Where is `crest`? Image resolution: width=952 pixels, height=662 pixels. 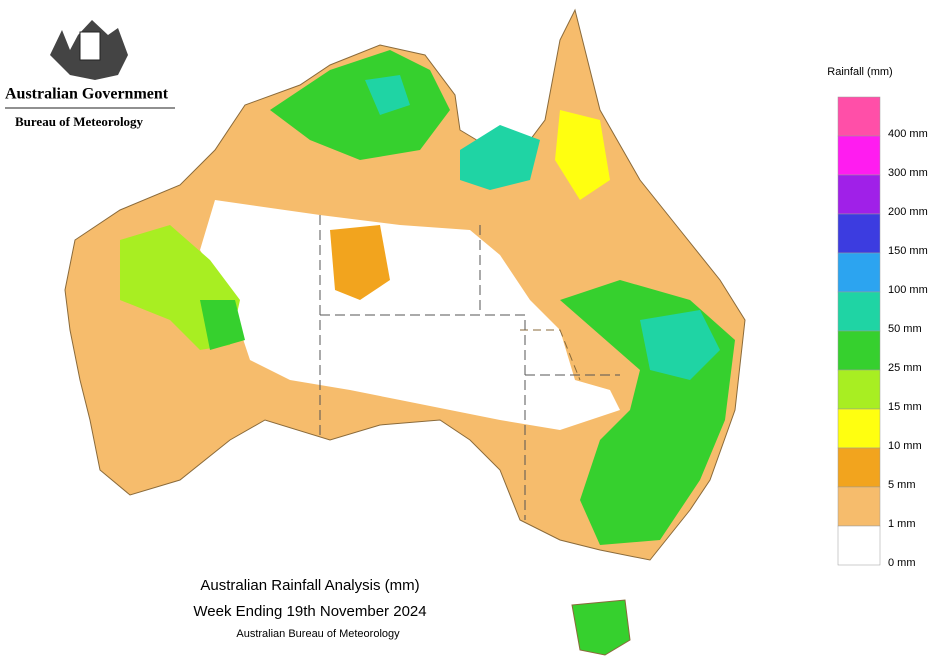
crest is located at coordinates (89, 50).